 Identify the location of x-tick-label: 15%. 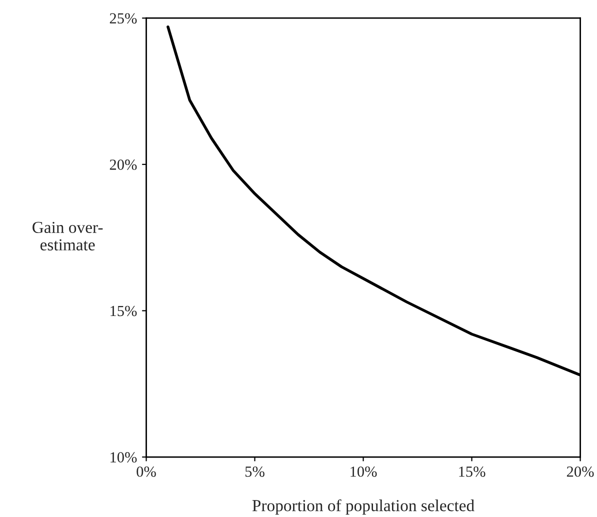
(472, 471).